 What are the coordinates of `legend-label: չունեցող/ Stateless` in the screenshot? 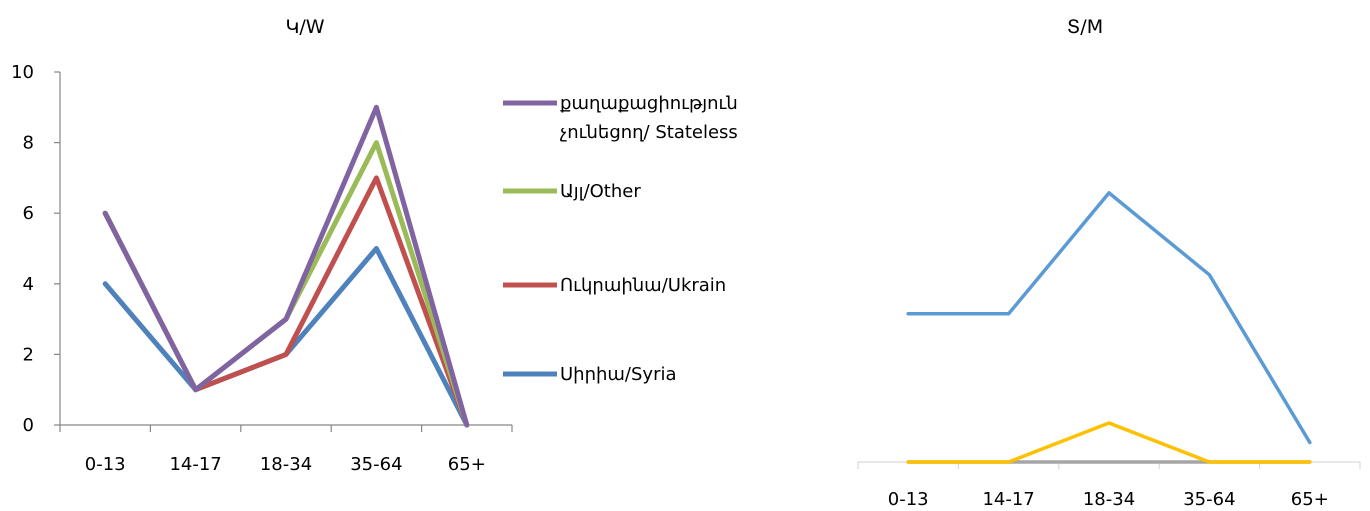 It's located at (649, 132).